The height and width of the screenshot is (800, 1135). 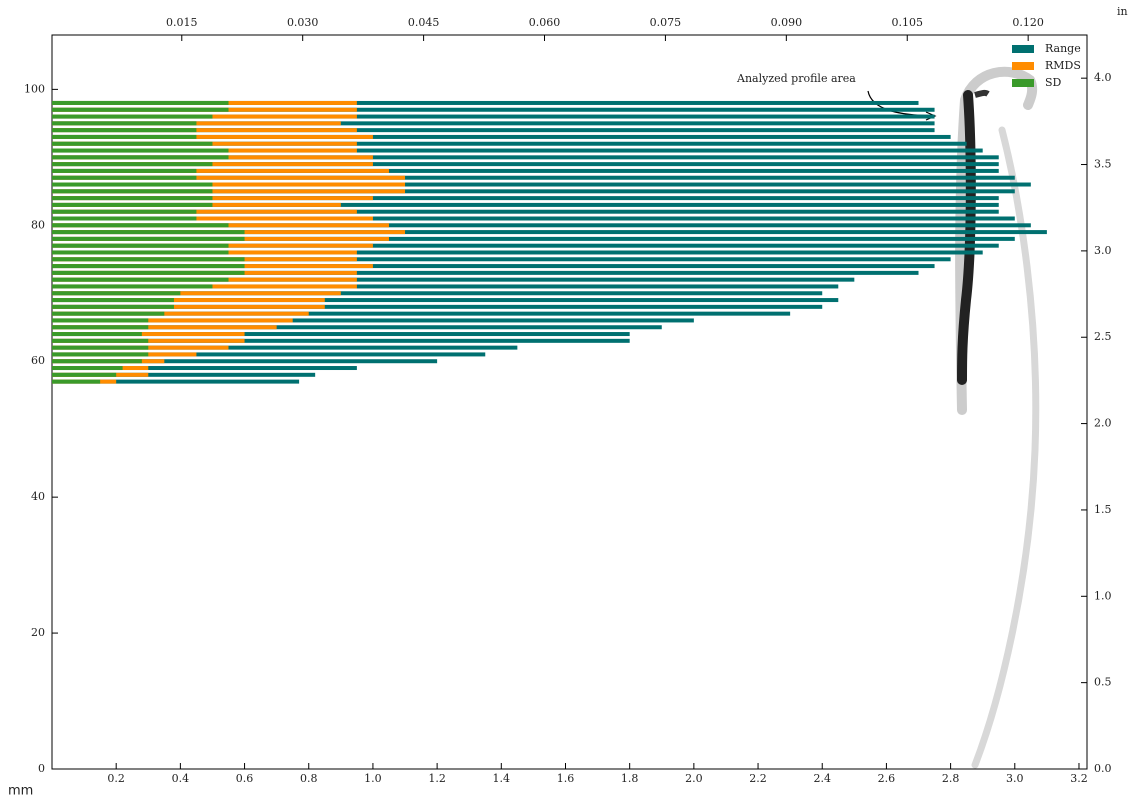 I want to click on scan-outline, so click(x=1005, y=447).